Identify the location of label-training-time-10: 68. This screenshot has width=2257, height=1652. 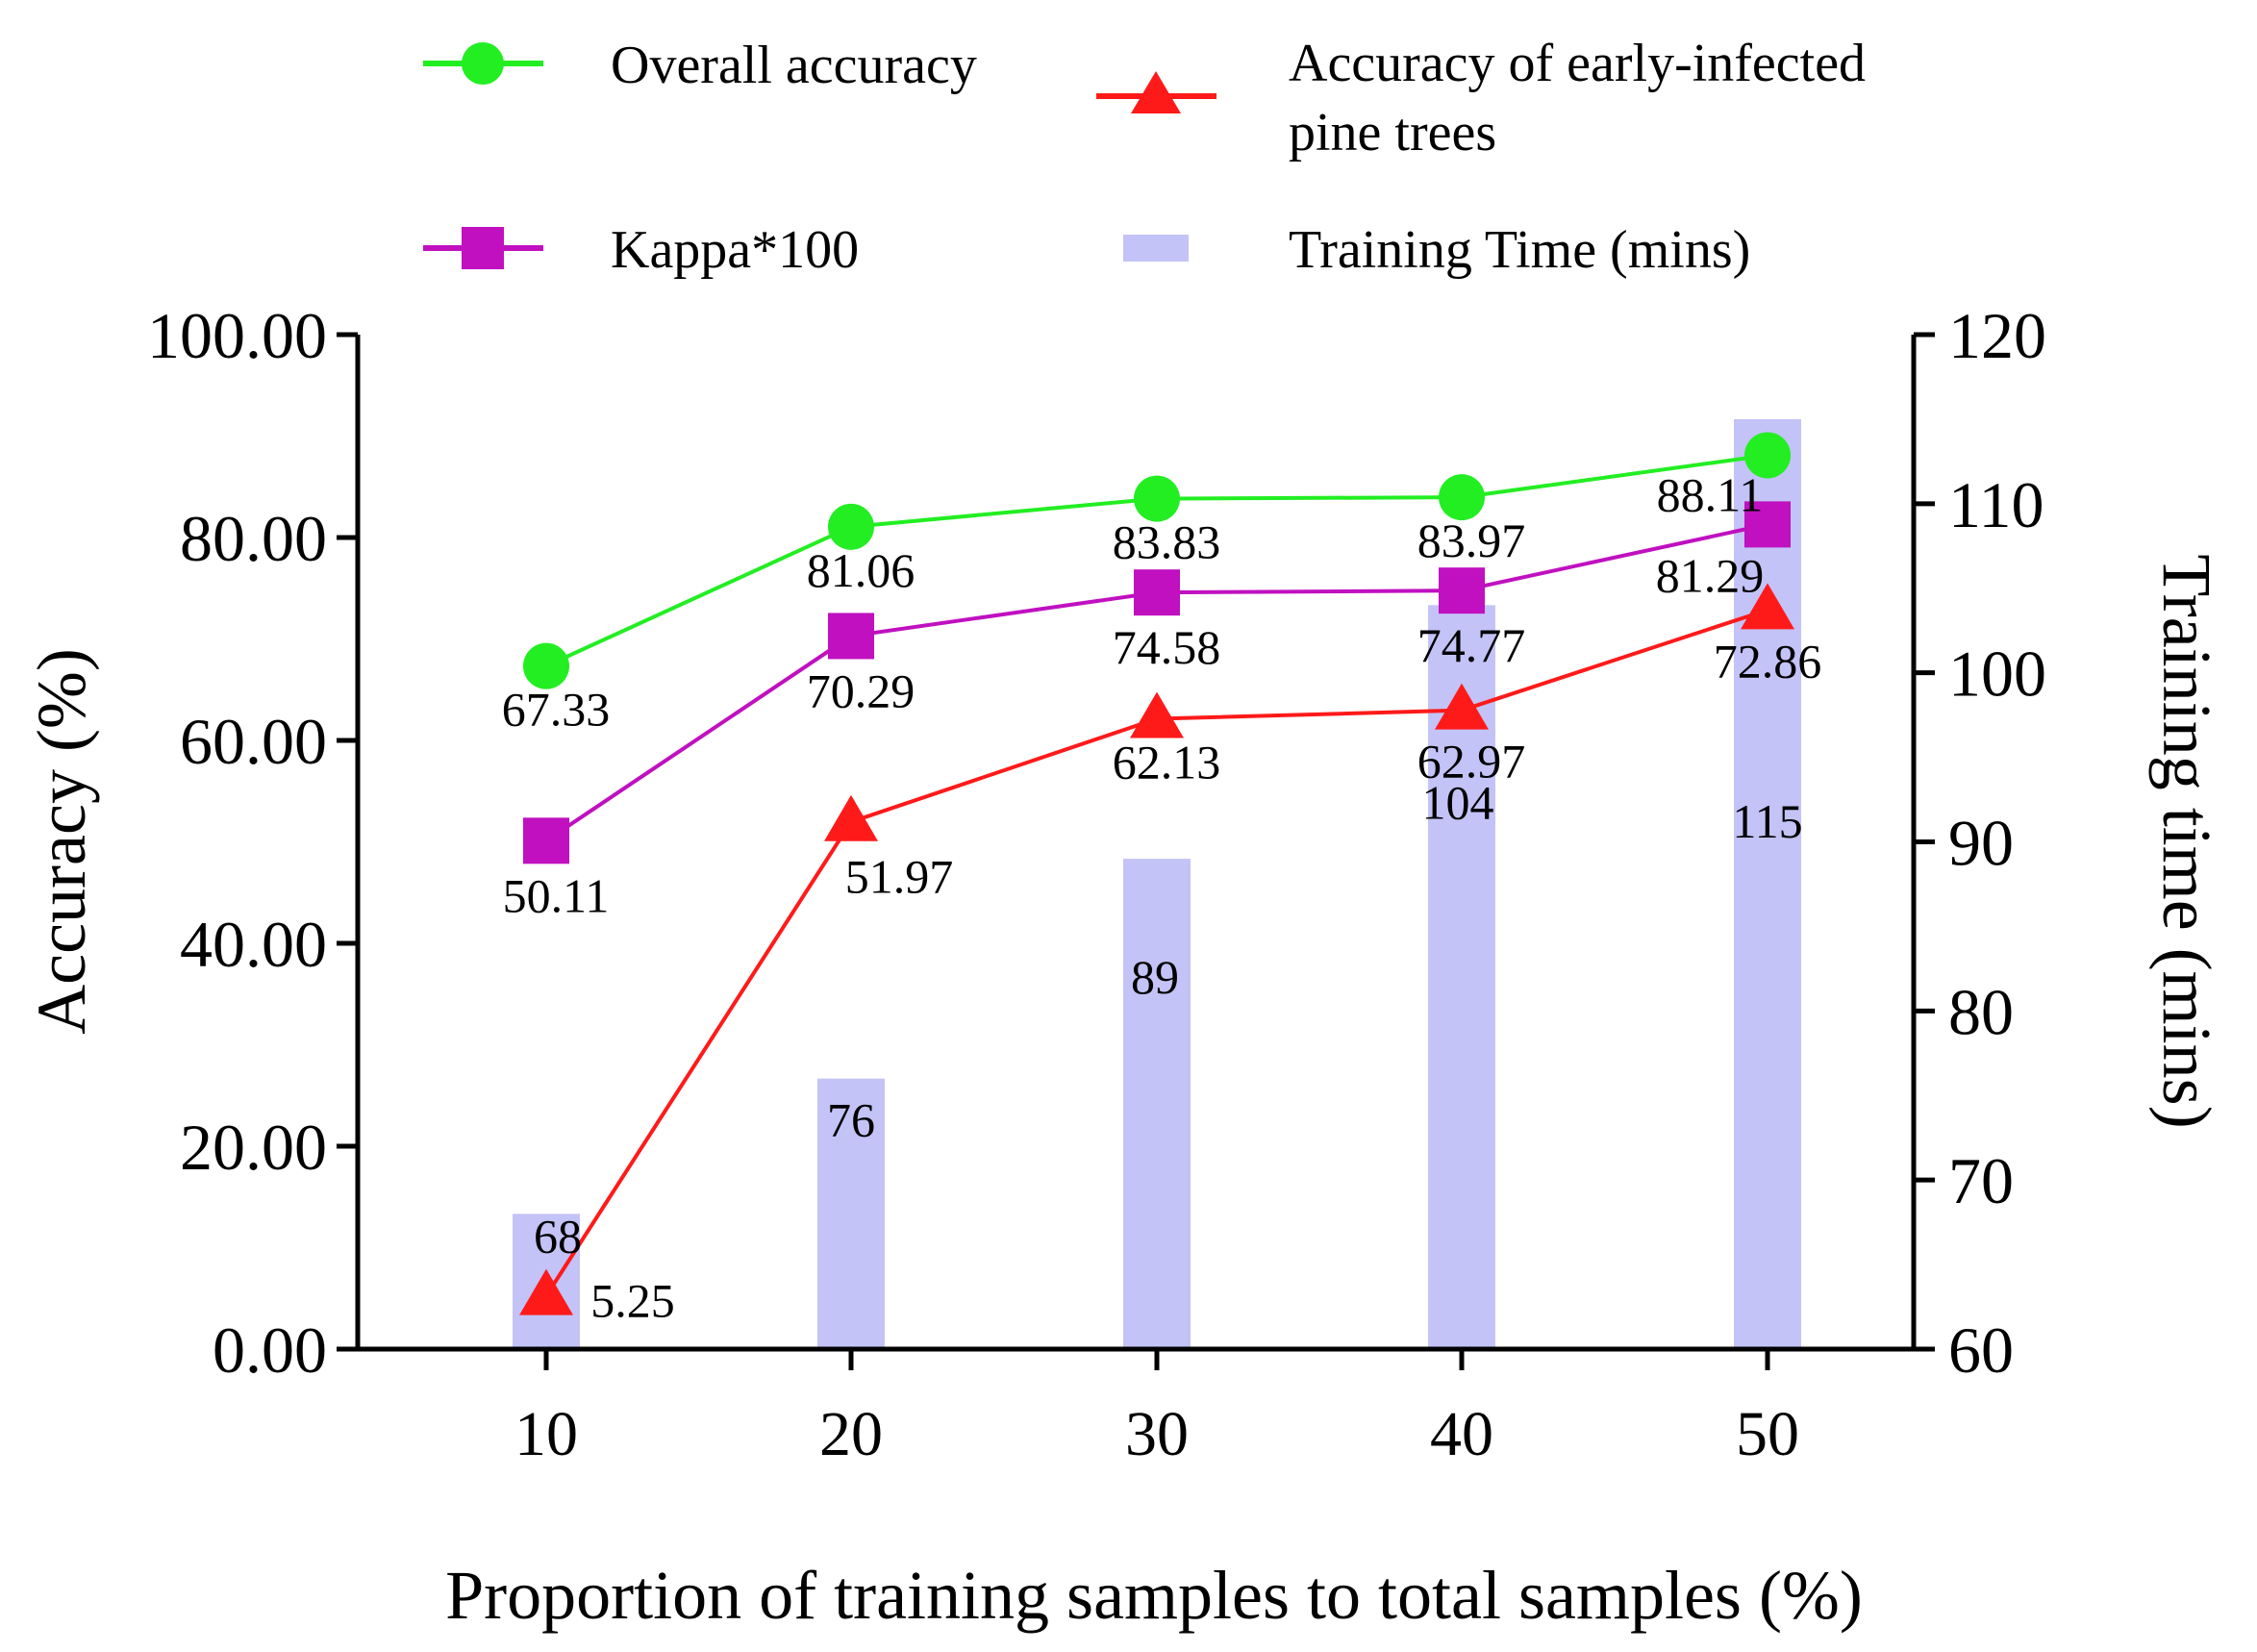
(558, 1236).